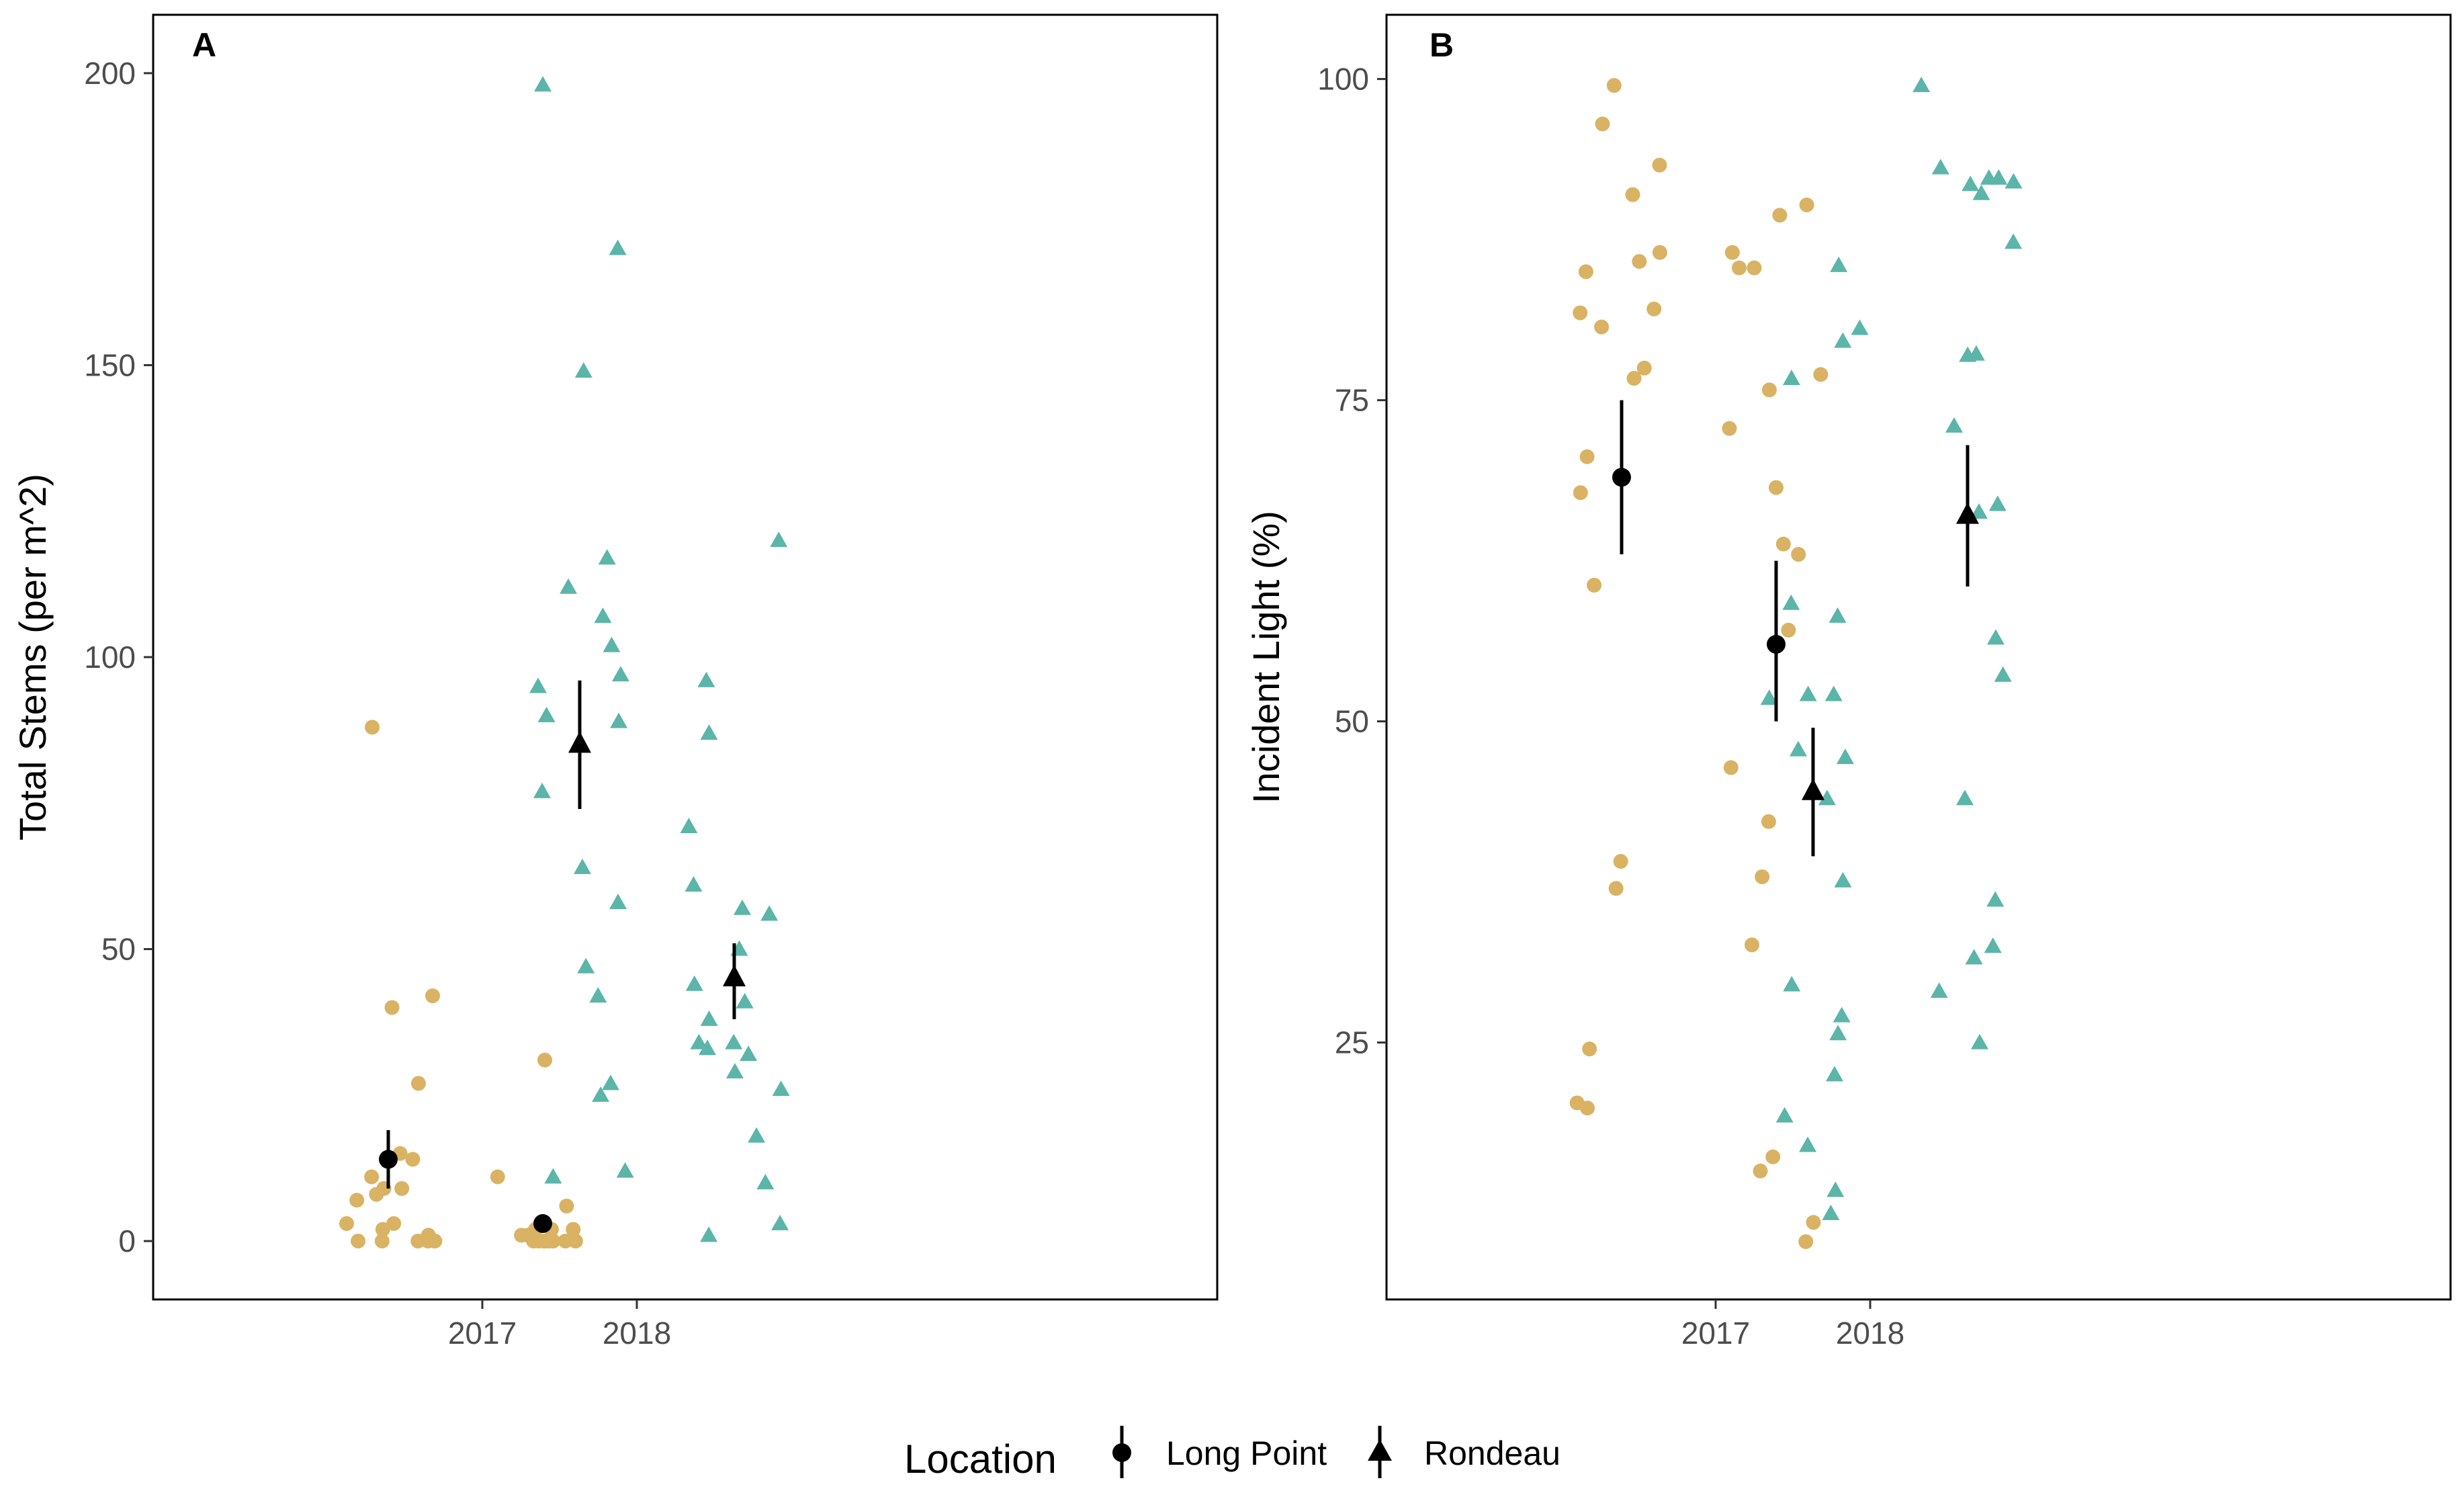 This screenshot has width=2464, height=1497. Describe the element at coordinates (1266, 657) in the screenshot. I see `panel-b-y-axis-title: Incident Light (%)` at that location.